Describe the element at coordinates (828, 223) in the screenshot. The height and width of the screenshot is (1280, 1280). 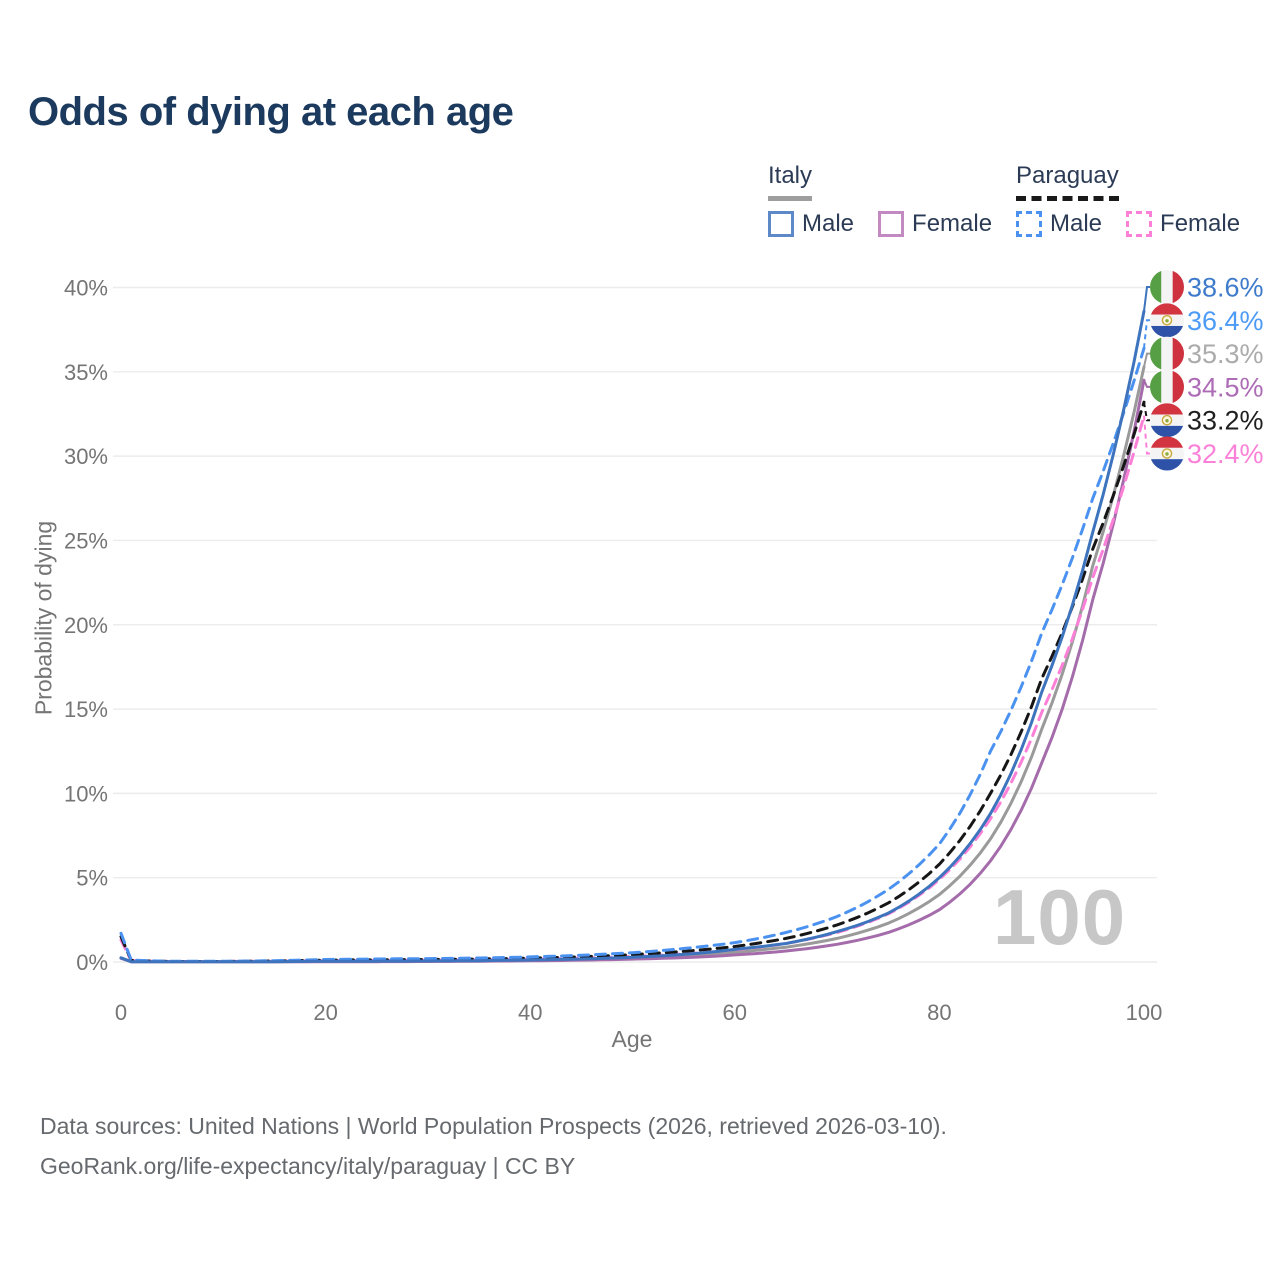
I see `legend-label-italy-male: Male` at that location.